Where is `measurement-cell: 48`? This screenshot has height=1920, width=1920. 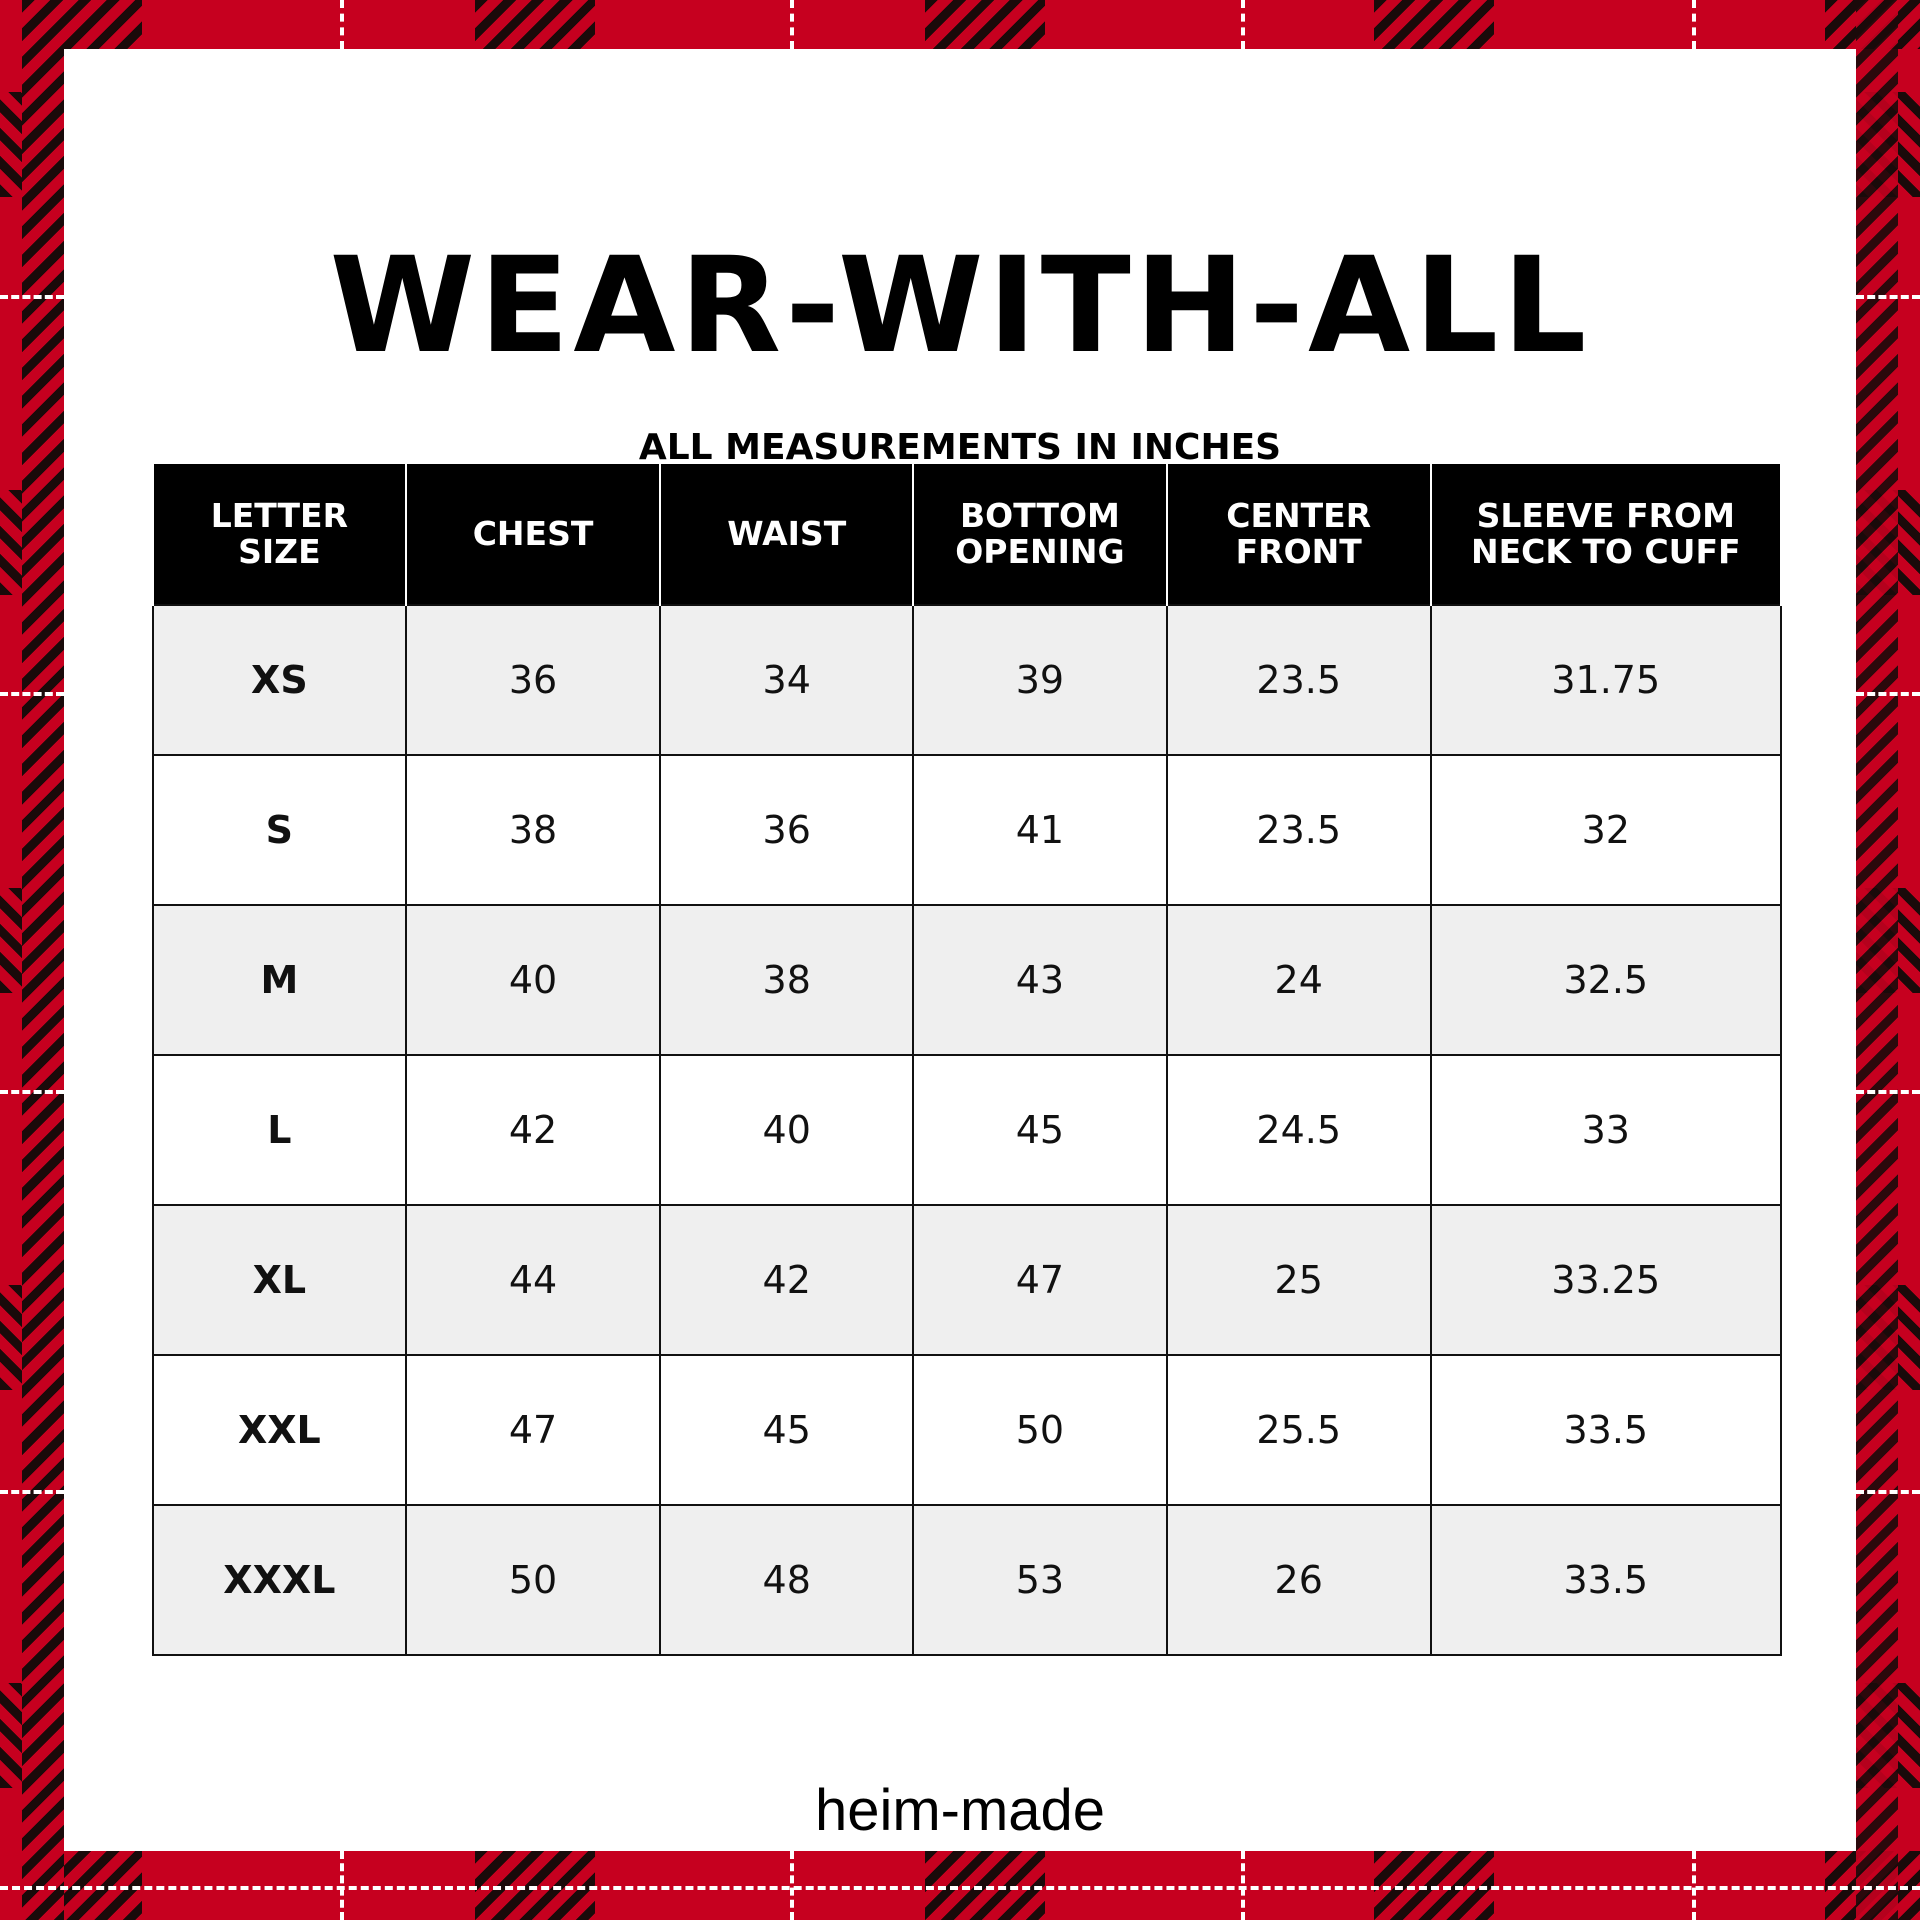 measurement-cell: 48 is located at coordinates (787, 1580).